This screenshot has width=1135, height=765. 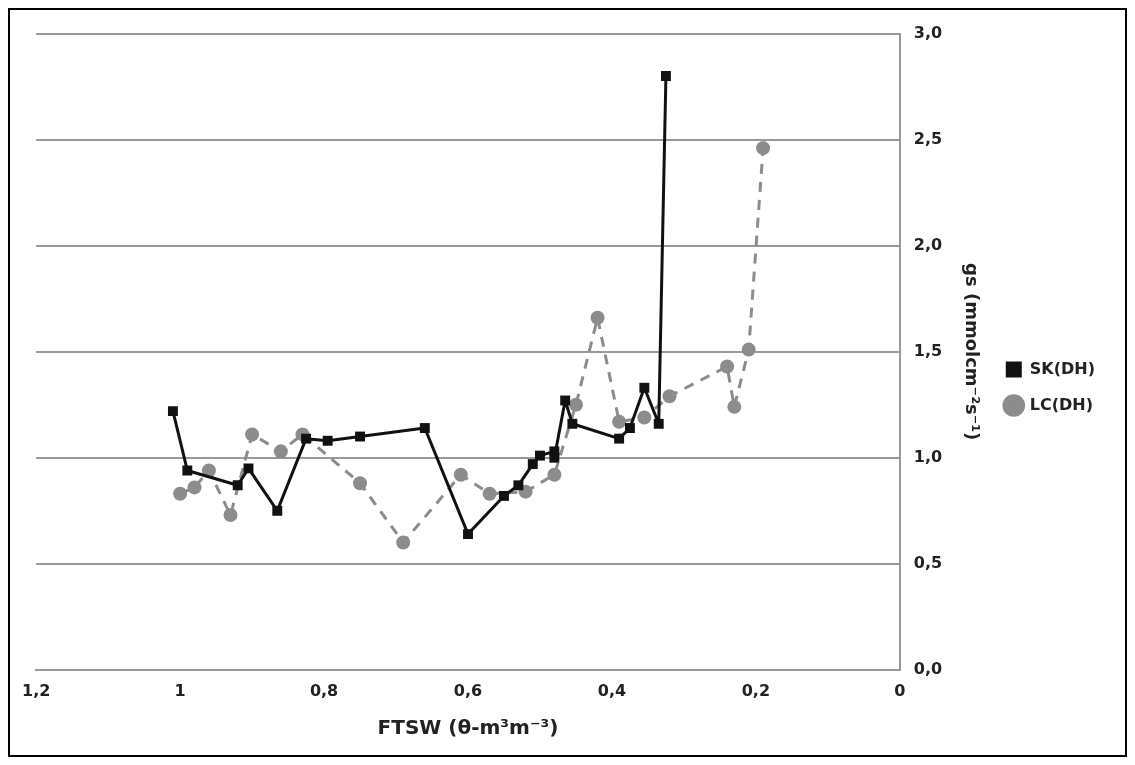 I want to click on y-tick-label: 2,0, so click(x=928, y=244).